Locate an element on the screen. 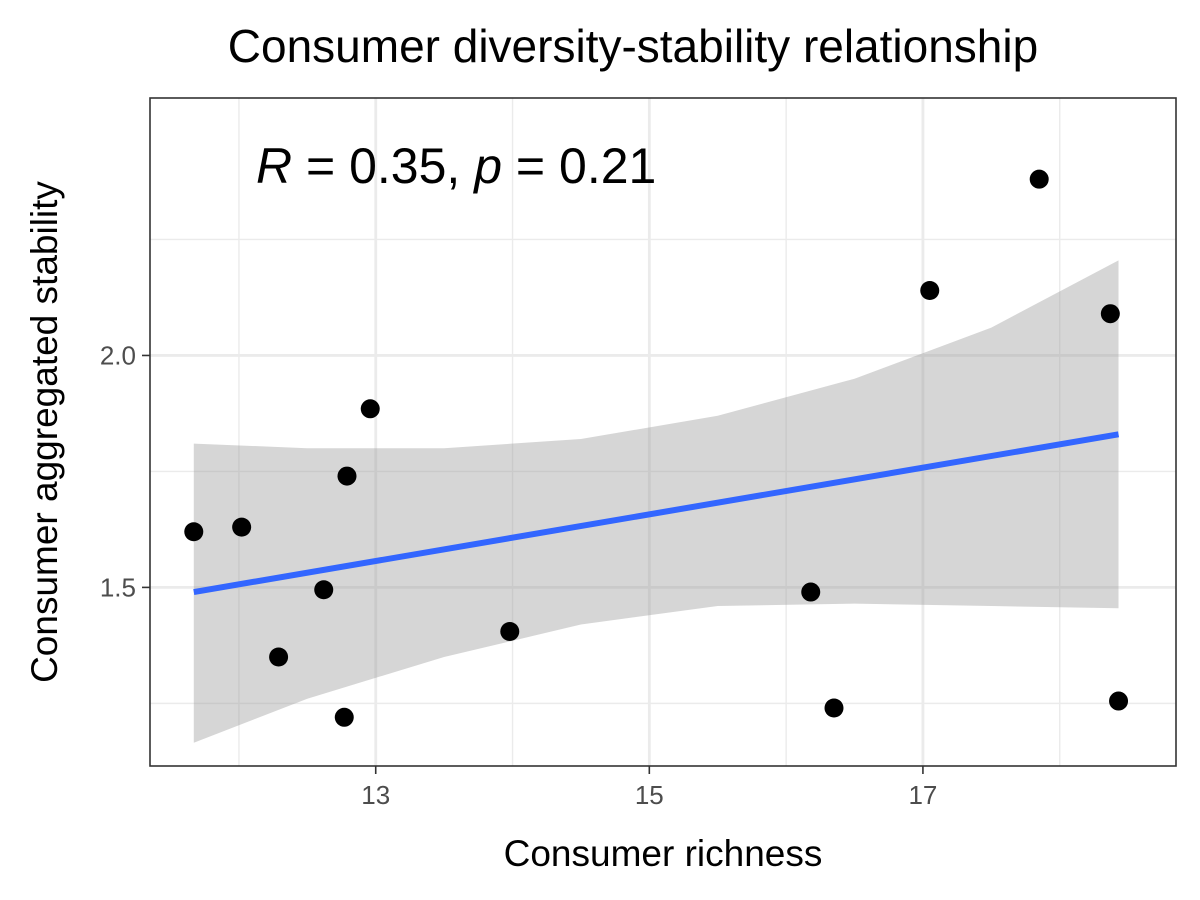 This screenshot has width=1200, height=900. x-axis-ticks: 13 15 17 is located at coordinates (649, 788).